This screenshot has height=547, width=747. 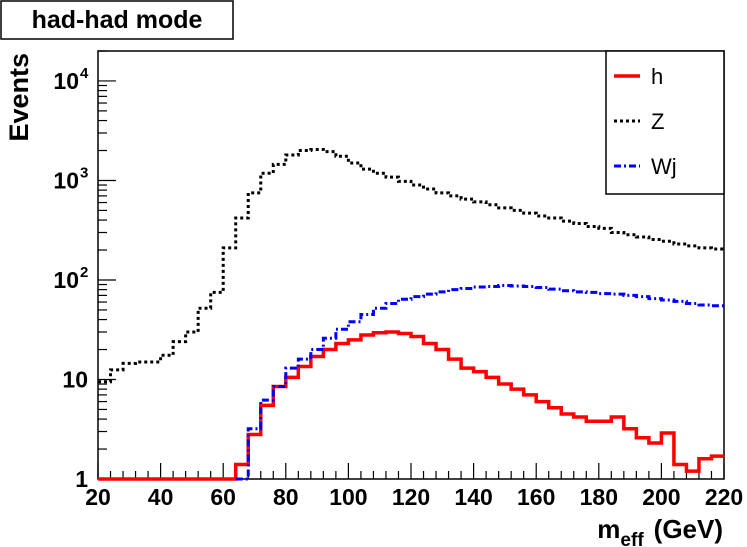 I want to click on x-tick-label: 100, so click(x=348, y=497).